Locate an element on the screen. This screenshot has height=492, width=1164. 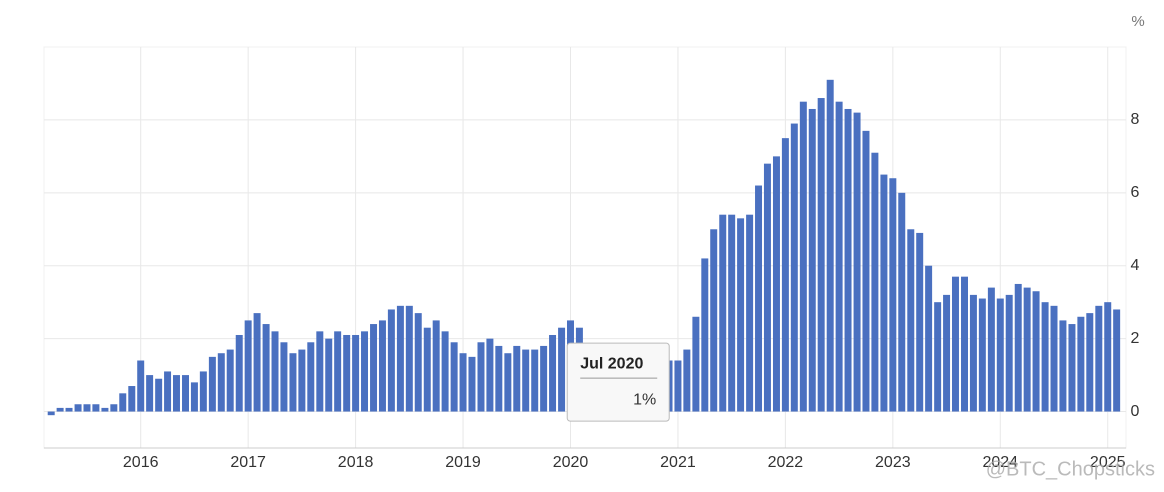
y-unit: % is located at coordinates (1137, 21).